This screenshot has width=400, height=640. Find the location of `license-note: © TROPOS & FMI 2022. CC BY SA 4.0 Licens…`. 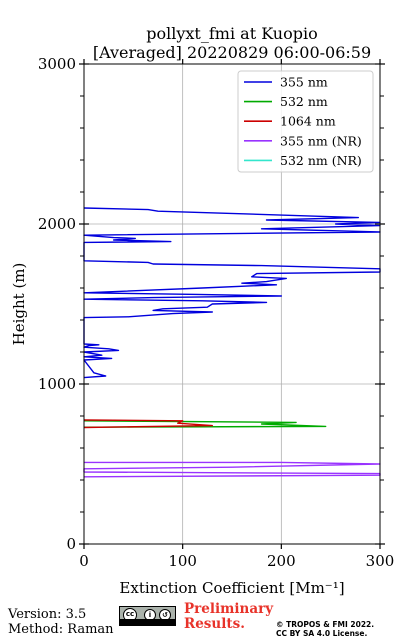

license-note: © TROPOS & FMI 2022. CC BY SA 4.0 Licens… is located at coordinates (325, 629).